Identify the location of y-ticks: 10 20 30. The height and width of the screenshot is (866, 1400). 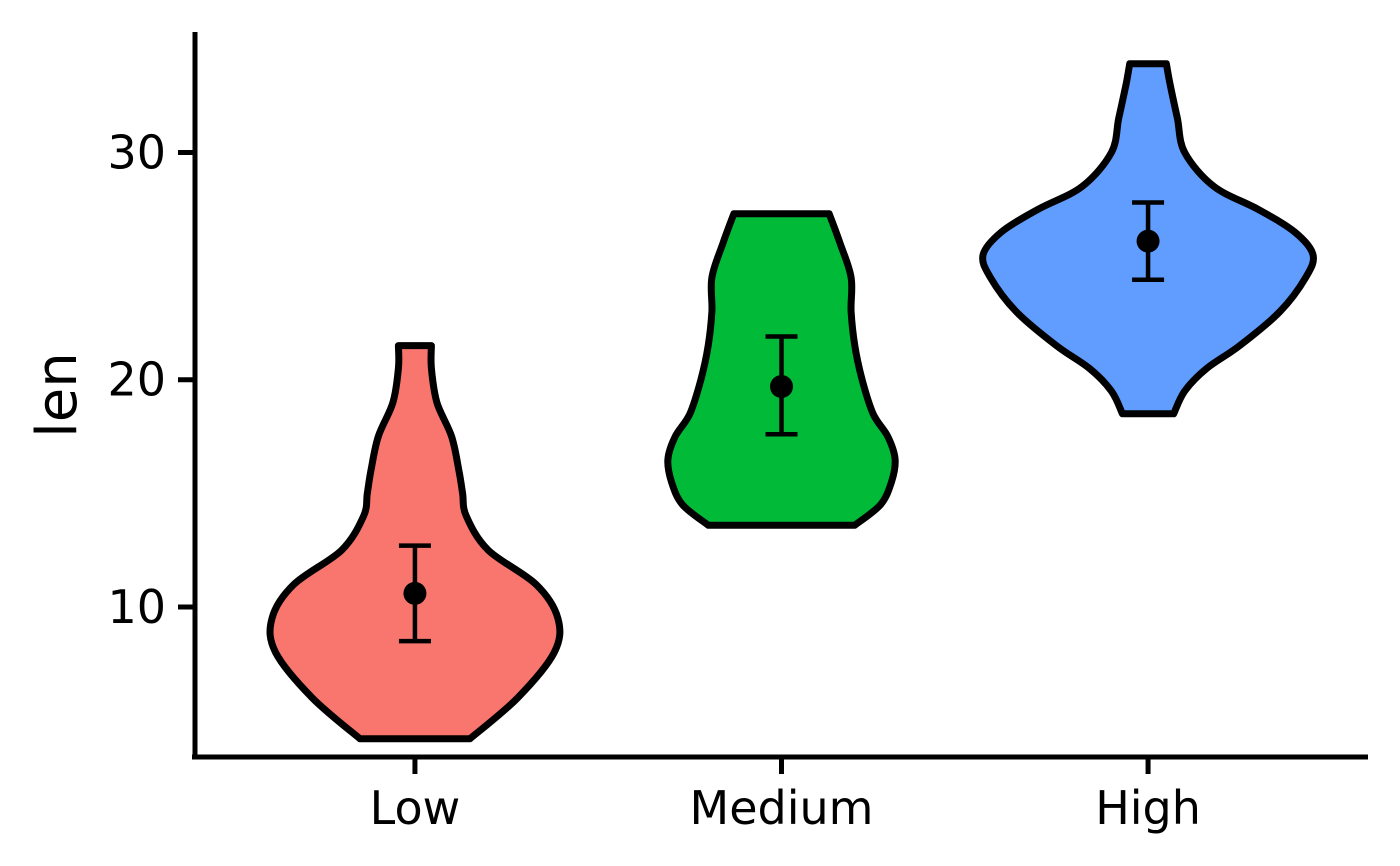
(151, 379).